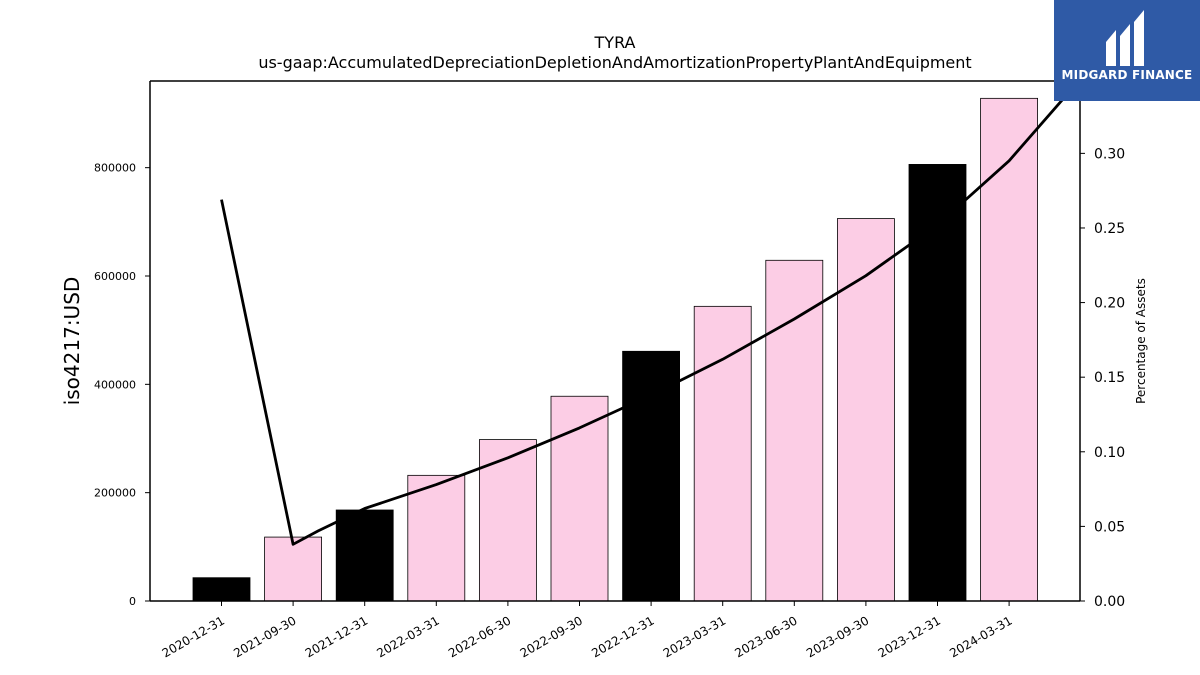  What do you see at coordinates (132, 601) in the screenshot?
I see `y-tick-label: 0` at bounding box center [132, 601].